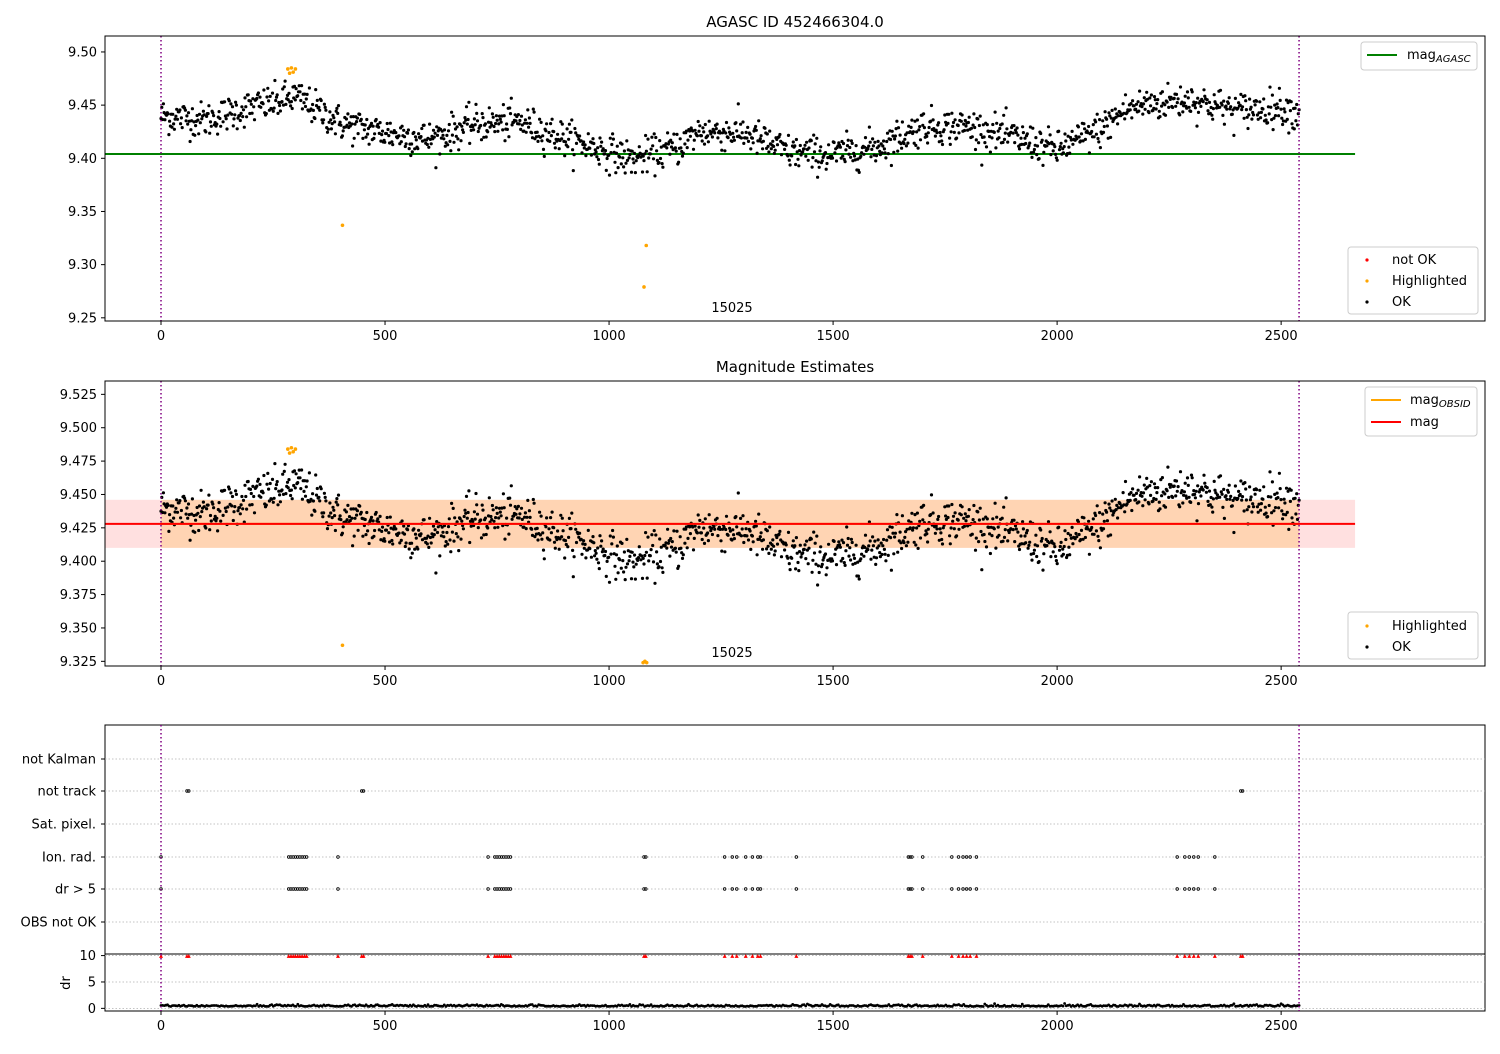 The width and height of the screenshot is (1500, 1054). Describe the element at coordinates (1439, 56) in the screenshot. I see `svg-text: magAGASC` at that location.